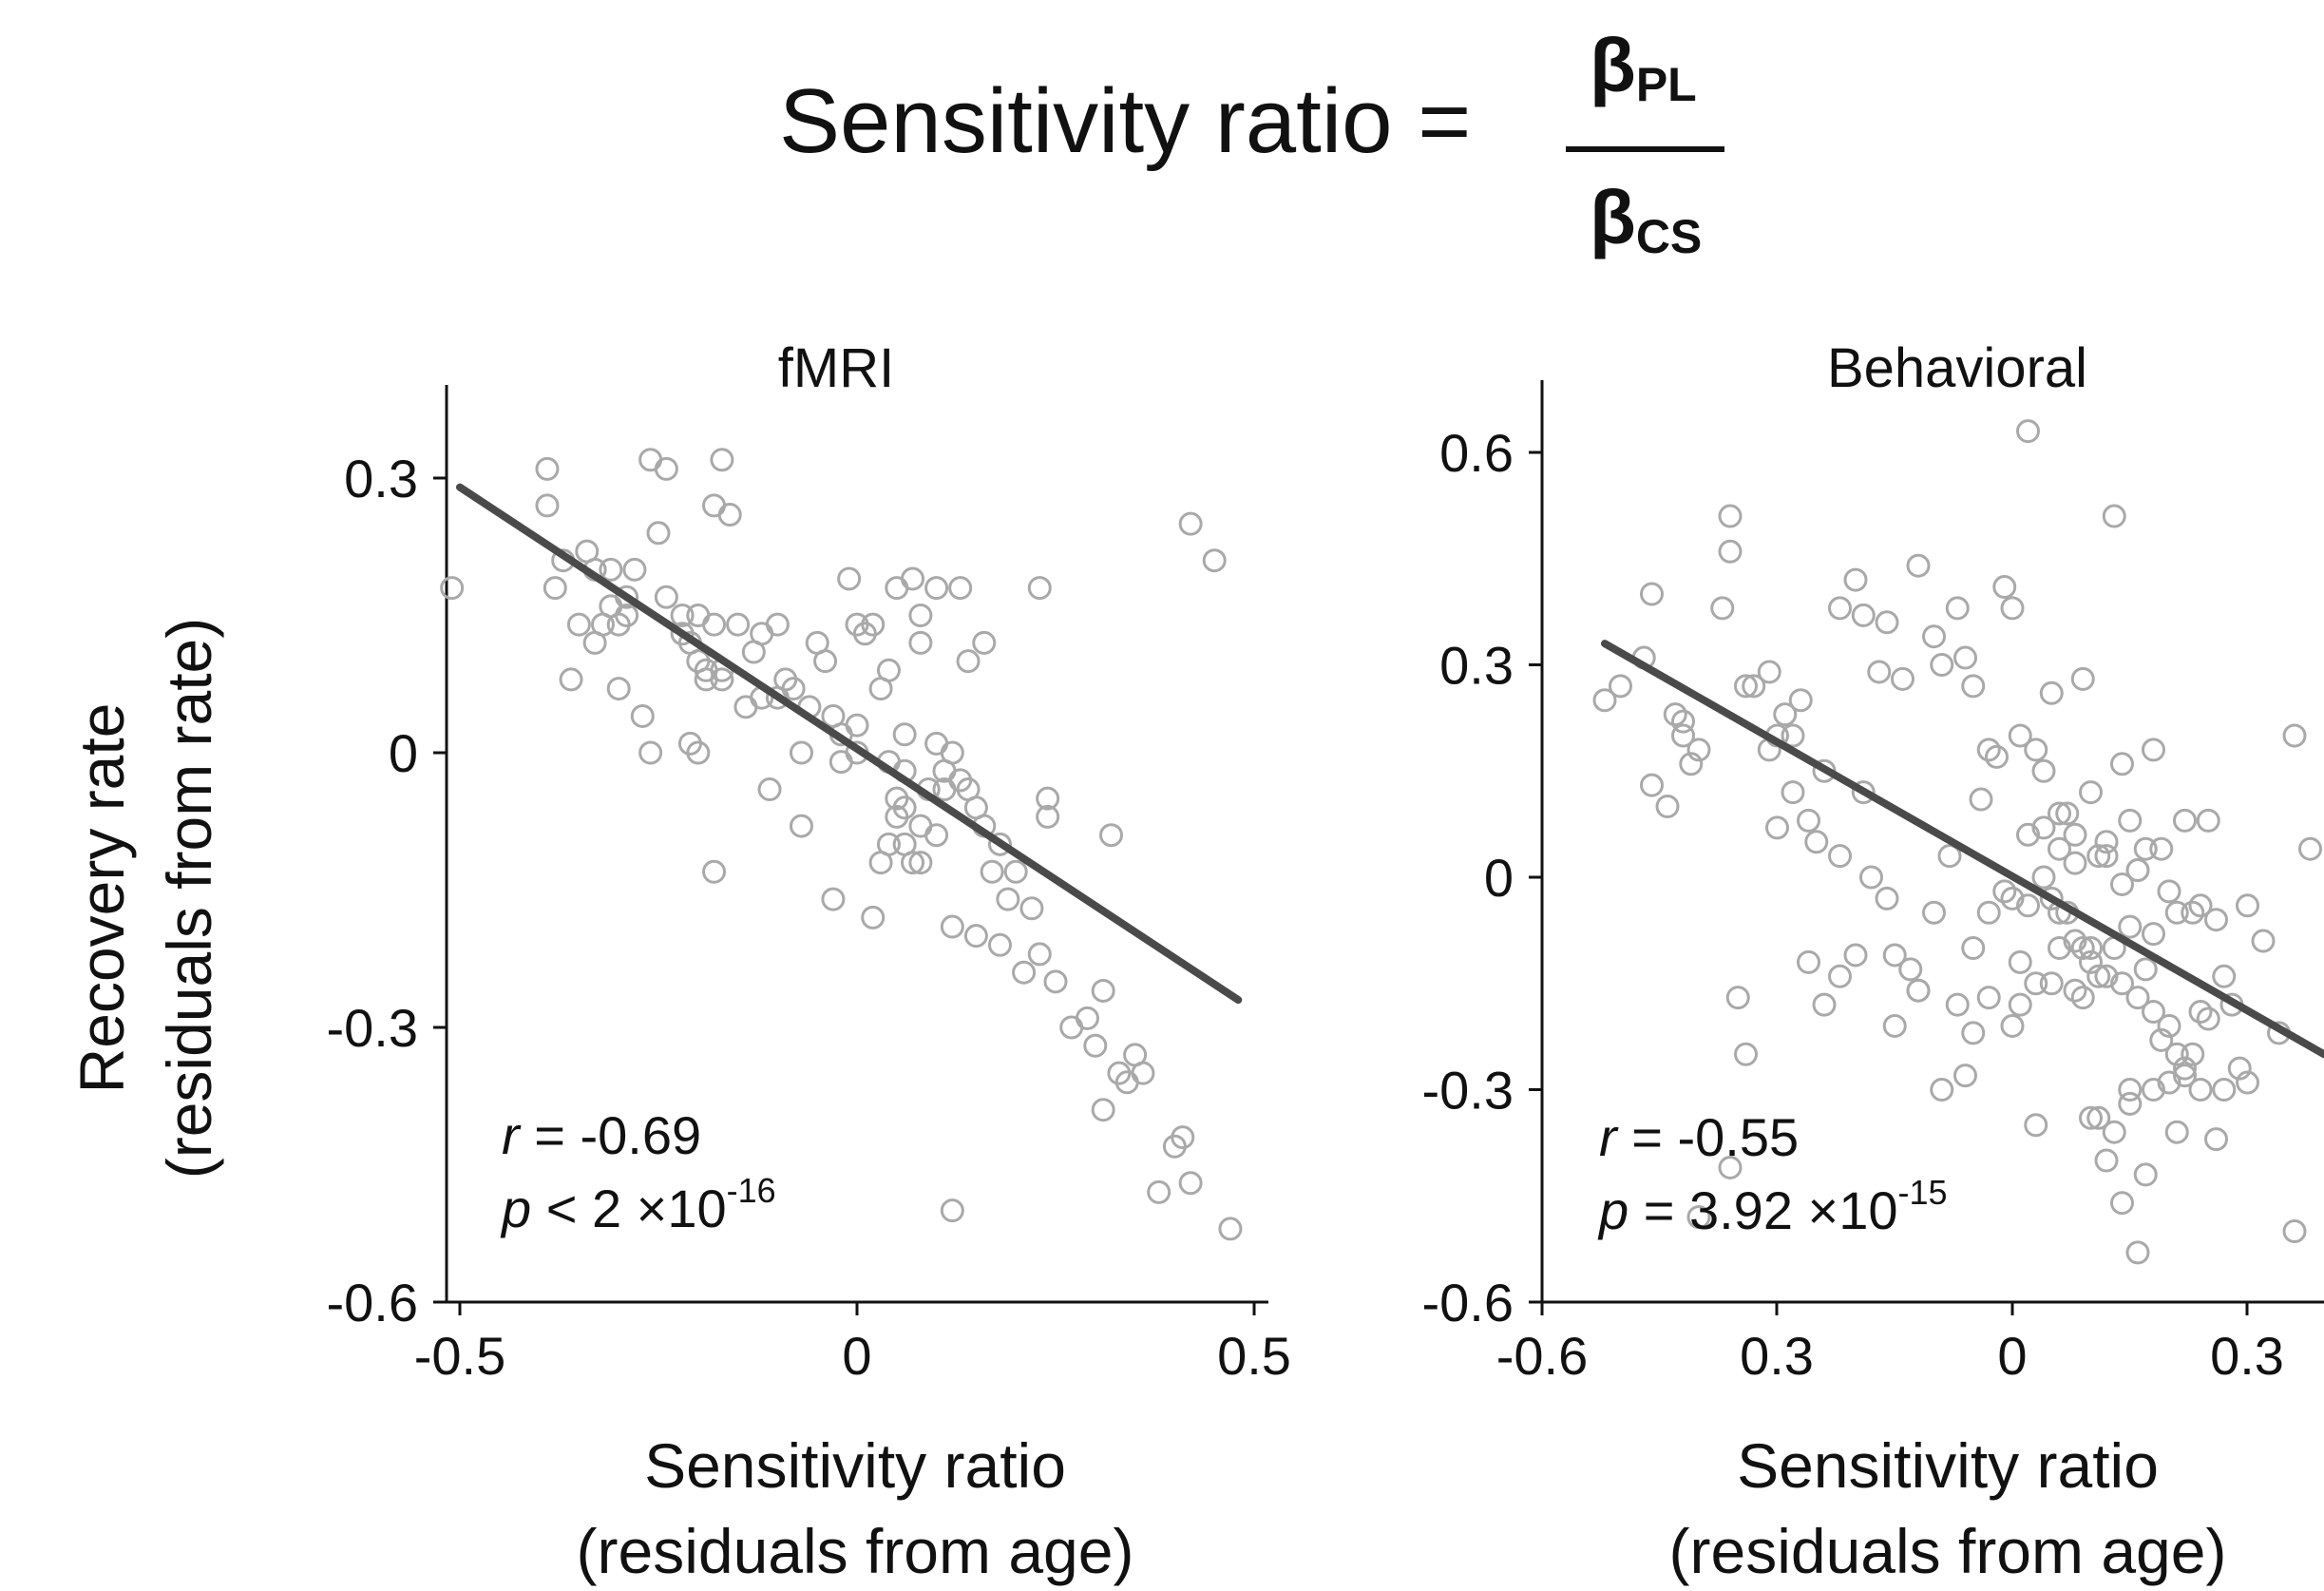 This screenshot has height=1591, width=2324. Describe the element at coordinates (610, 1135) in the screenshot. I see `fmri-r-value: = -0.69` at that location.